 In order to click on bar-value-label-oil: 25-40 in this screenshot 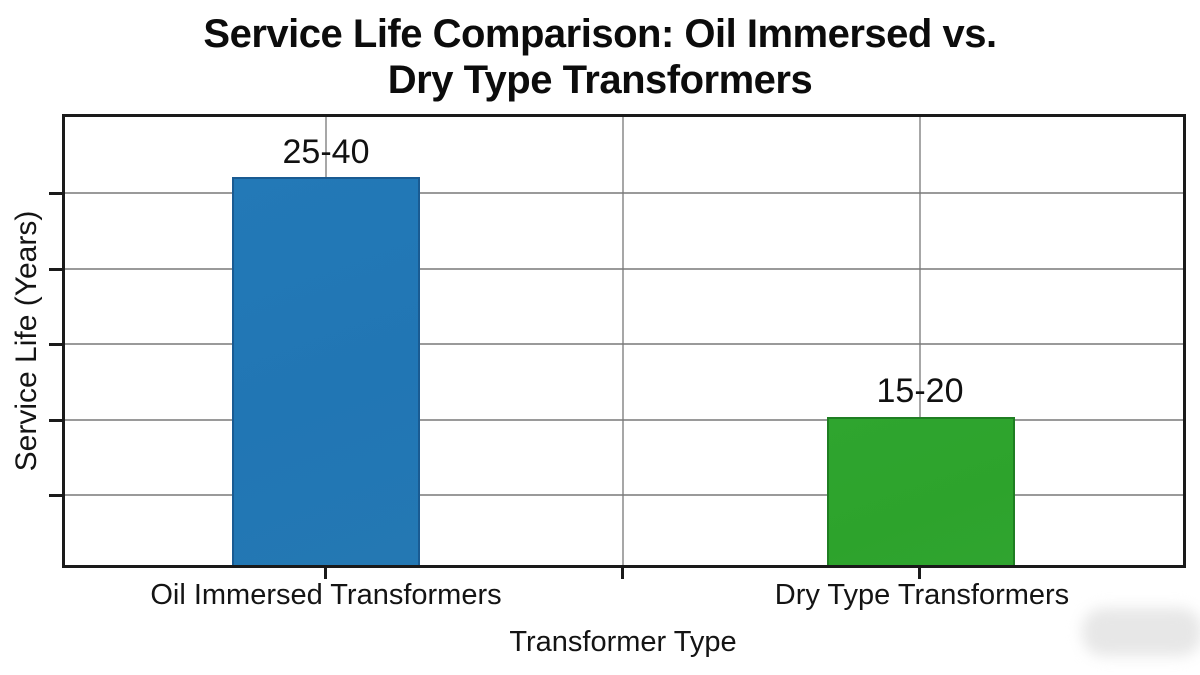, I will do `click(326, 152)`.